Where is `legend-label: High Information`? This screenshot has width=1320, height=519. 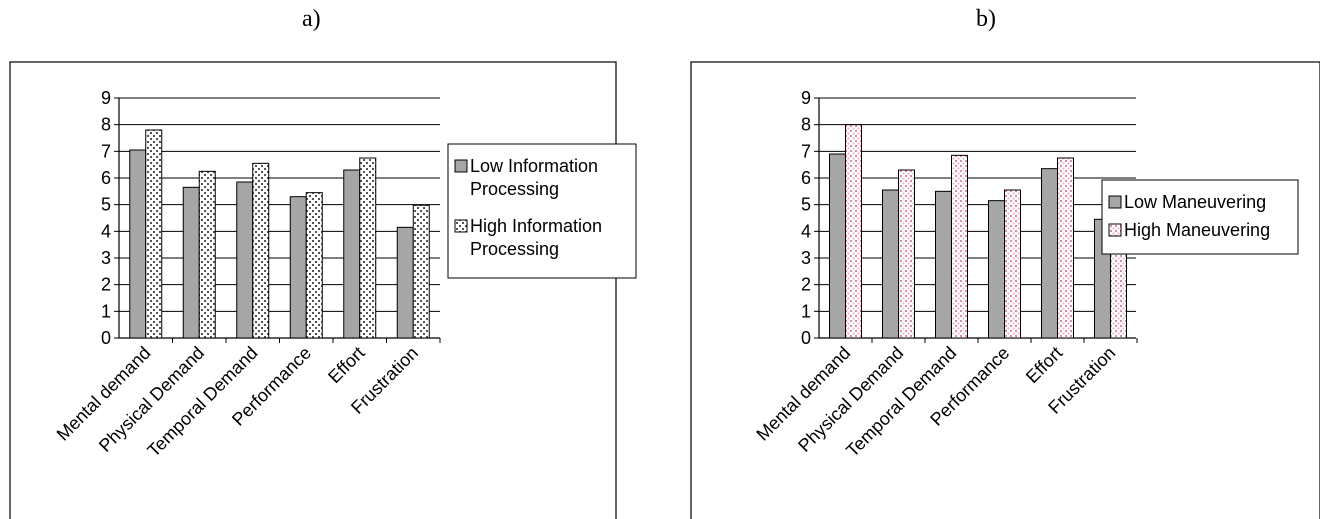
legend-label: High Information is located at coordinates (536, 226).